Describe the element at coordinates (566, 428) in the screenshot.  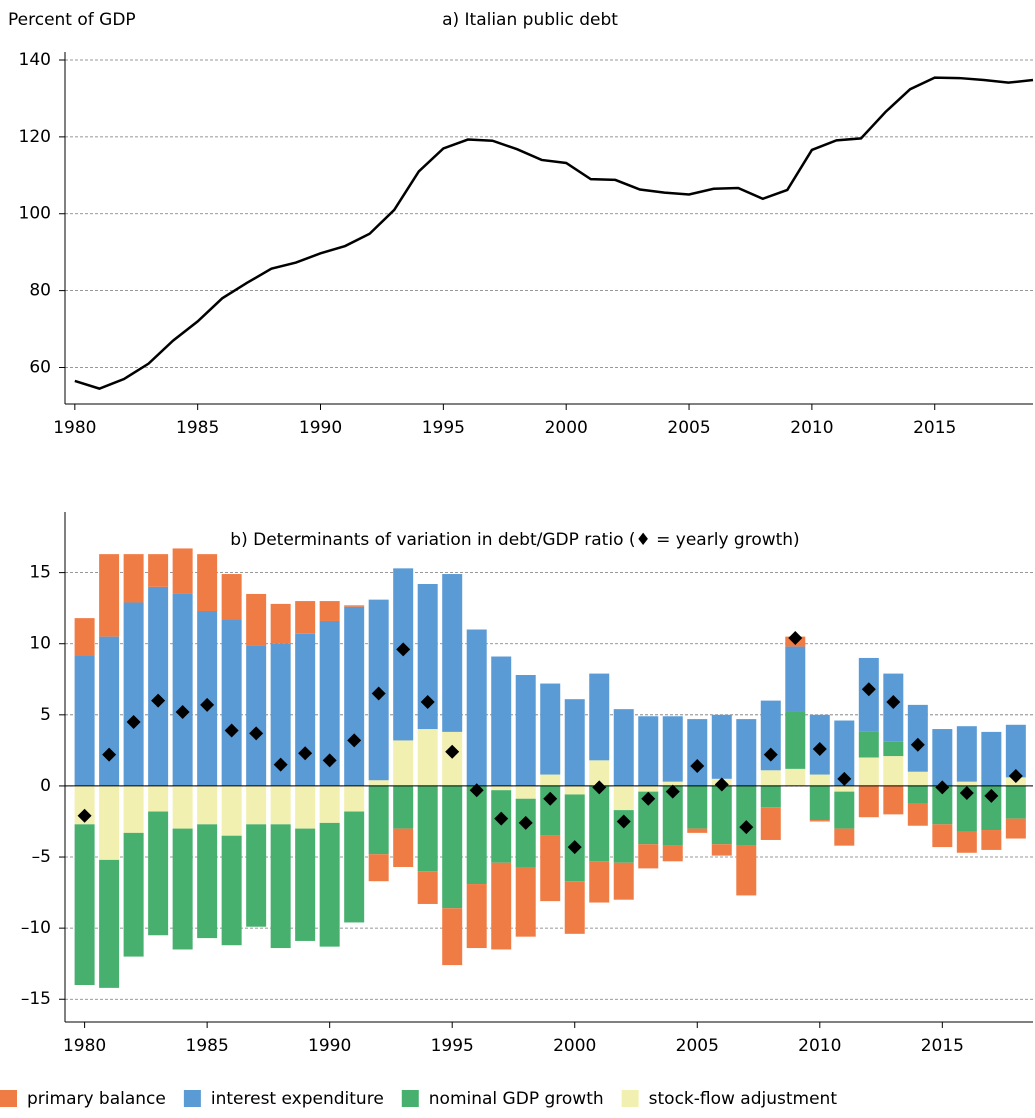
I see `x-tick-label: 2000` at that location.